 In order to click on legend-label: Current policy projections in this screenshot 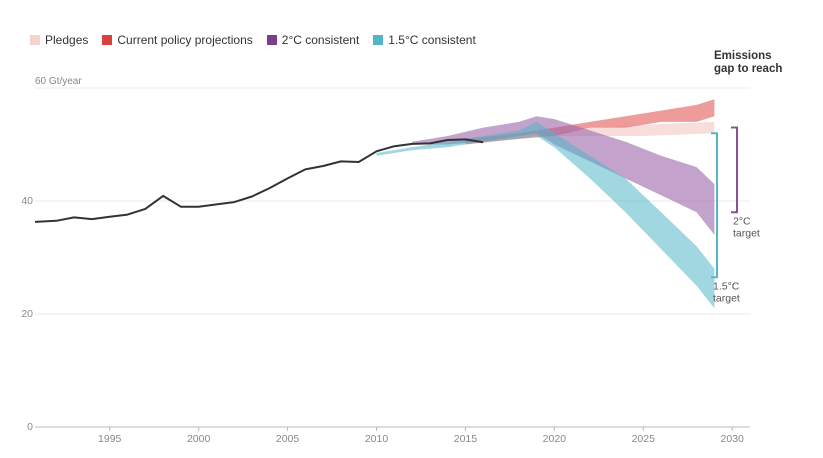, I will do `click(185, 40)`.